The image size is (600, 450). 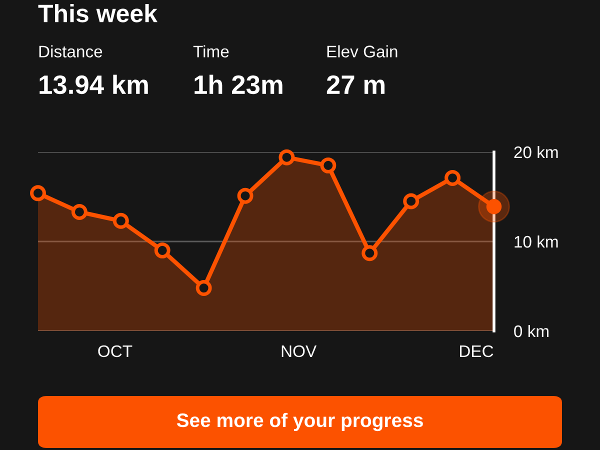 I want to click on x-tick-label: NOV, so click(x=299, y=351).